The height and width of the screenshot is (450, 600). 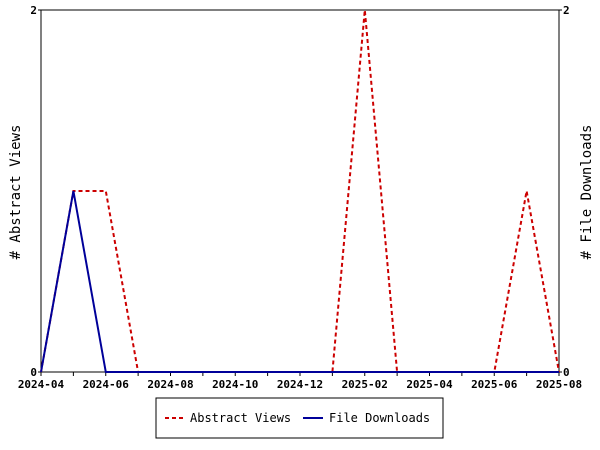 I want to click on right-axis-title-text: # File Downloads, so click(x=587, y=192).